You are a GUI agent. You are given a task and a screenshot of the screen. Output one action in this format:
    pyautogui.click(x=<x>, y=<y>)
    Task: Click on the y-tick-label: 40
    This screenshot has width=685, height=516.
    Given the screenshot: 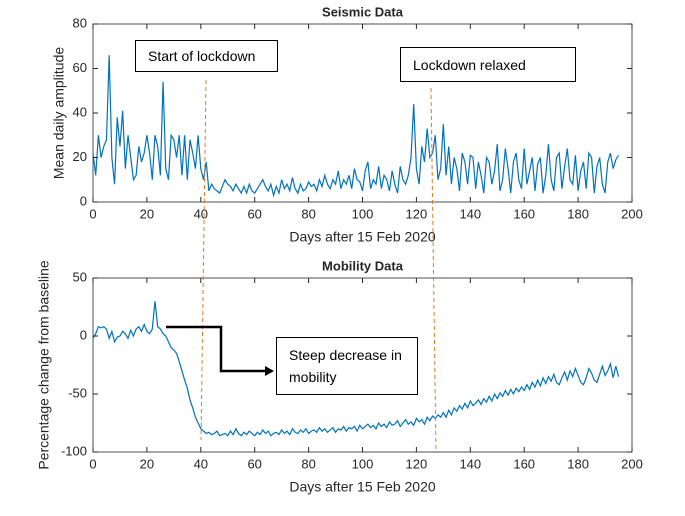 What is the action you would take?
    pyautogui.click(x=80, y=111)
    